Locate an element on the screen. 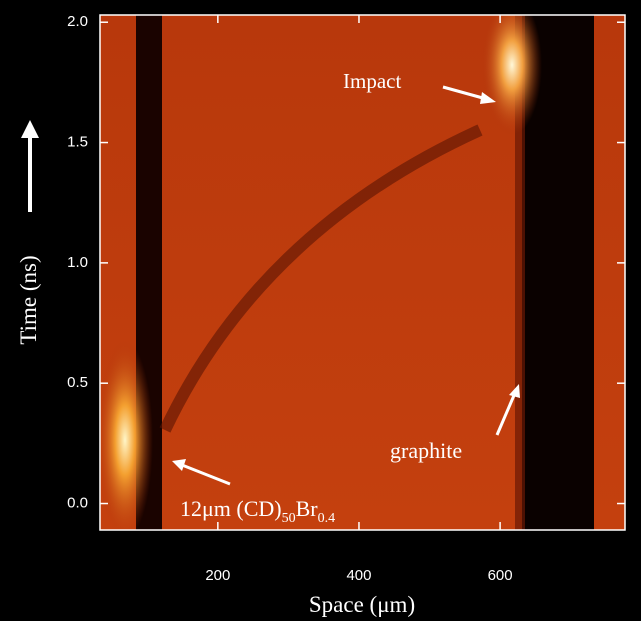 This screenshot has width=641, height=621. y-tick-label: 2.0 is located at coordinates (77, 21).